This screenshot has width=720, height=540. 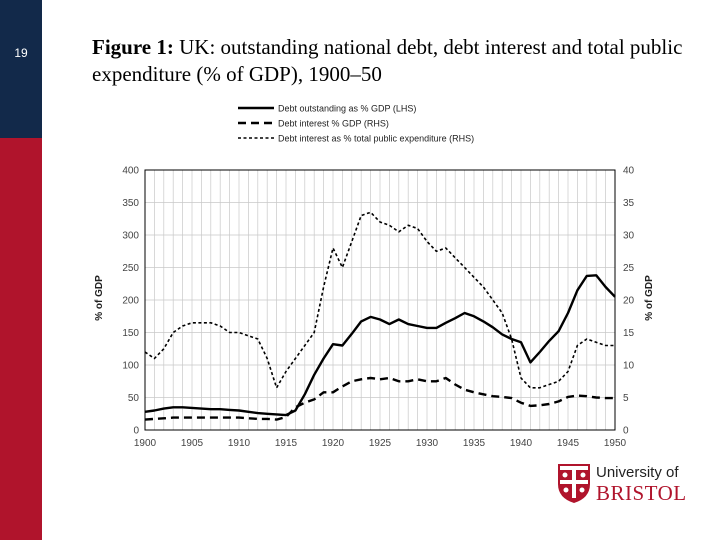 What do you see at coordinates (574, 483) in the screenshot?
I see `crest-icon` at bounding box center [574, 483].